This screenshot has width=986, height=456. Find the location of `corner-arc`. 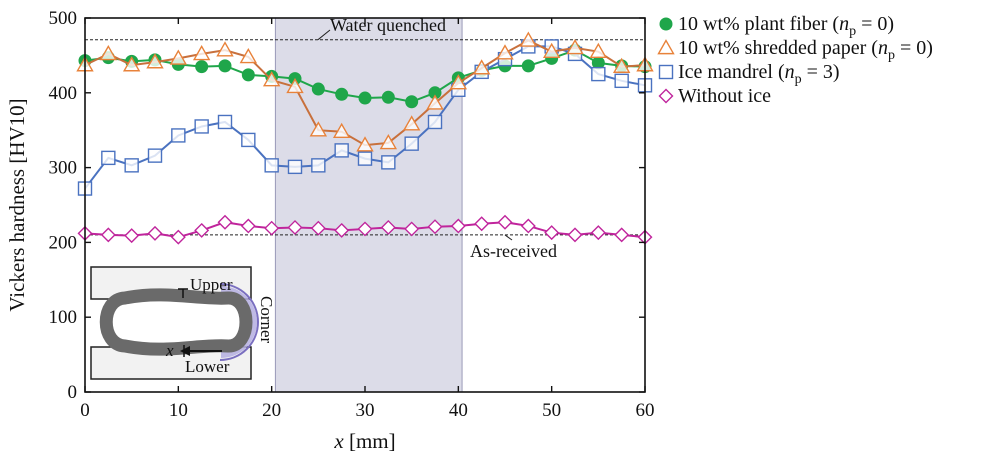

corner-arc is located at coordinates (239, 322).